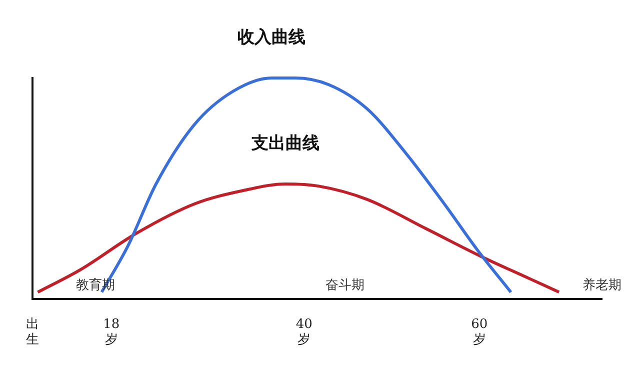 The width and height of the screenshot is (640, 374). I want to click on series-label: 支出曲线, so click(285, 143).